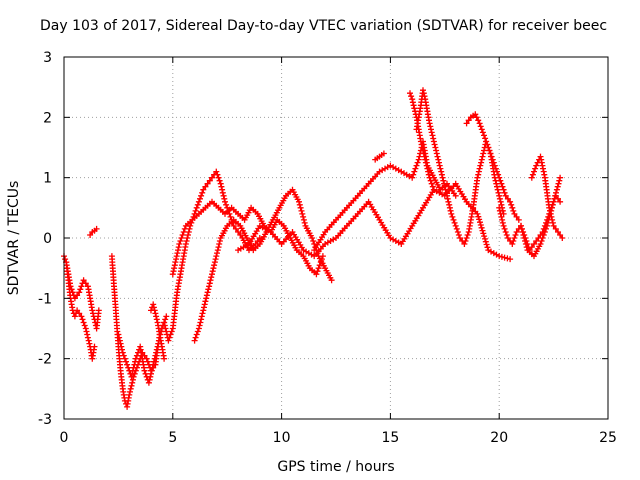  I want to click on y-tick-label: -3, so click(45, 420).